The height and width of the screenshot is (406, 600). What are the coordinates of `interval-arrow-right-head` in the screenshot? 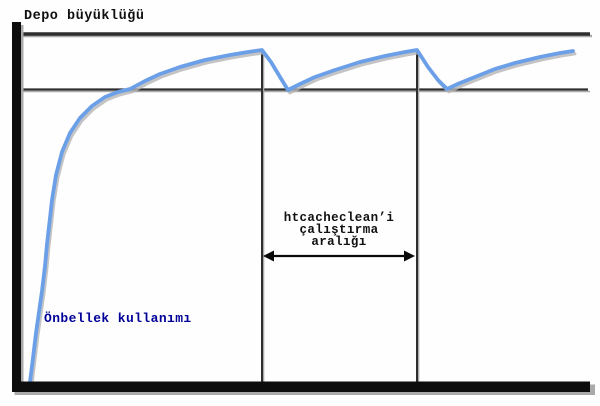 It's located at (409, 256).